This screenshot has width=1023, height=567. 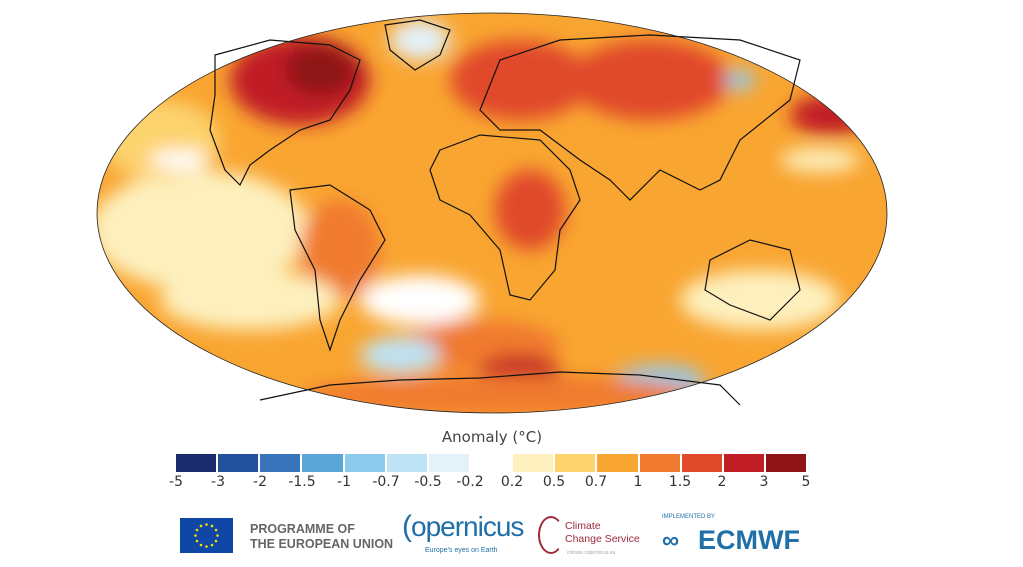 I want to click on copernicus-wordmark: opernicus, so click(x=467, y=526).